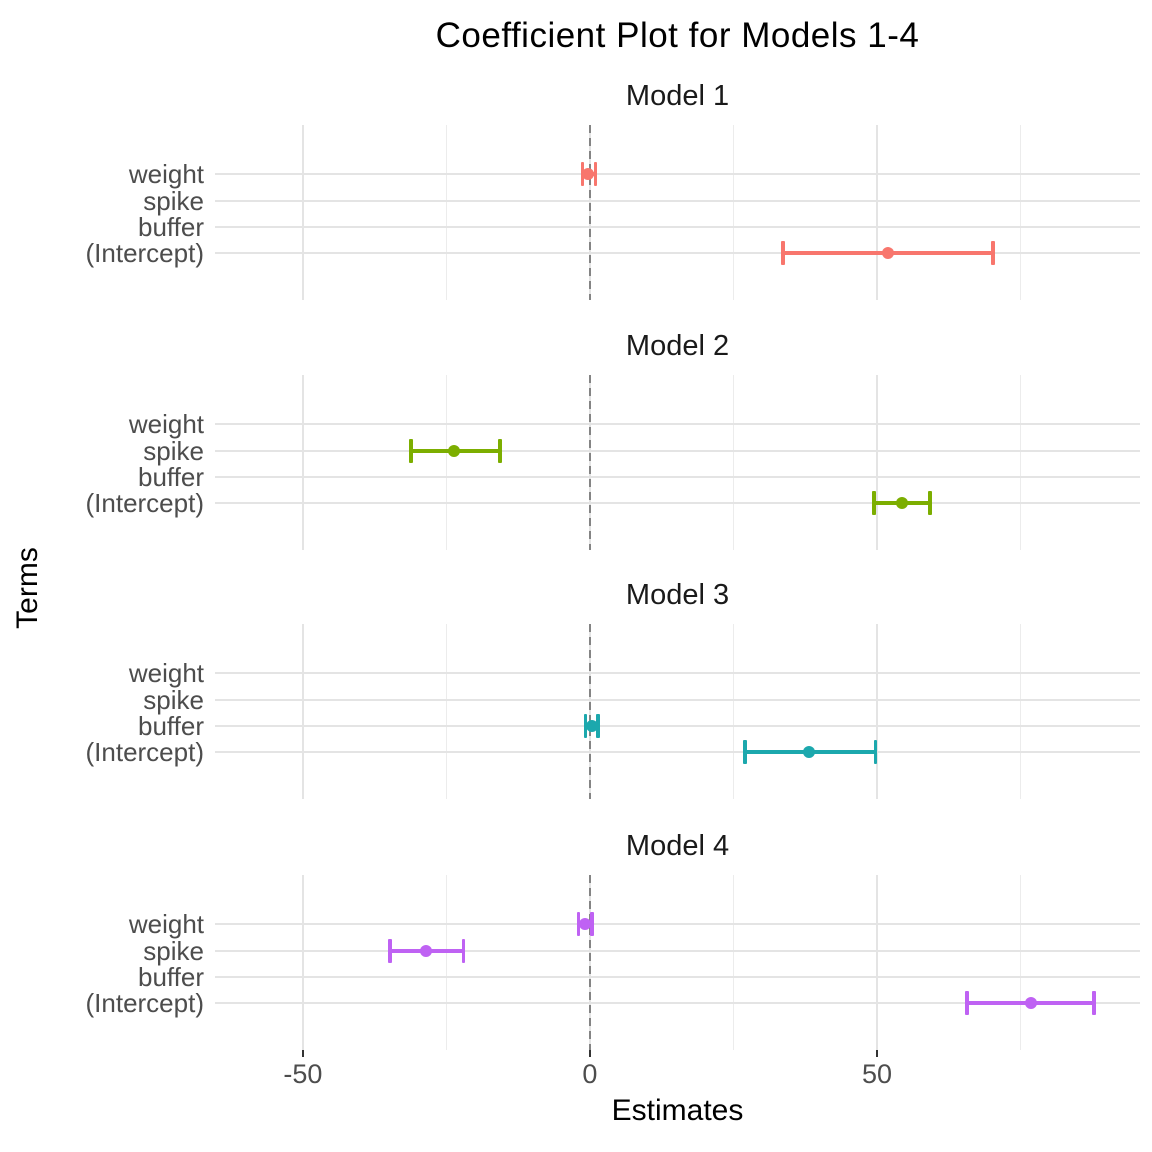  I want to click on facet-strip-label: Model 3, so click(677, 595).